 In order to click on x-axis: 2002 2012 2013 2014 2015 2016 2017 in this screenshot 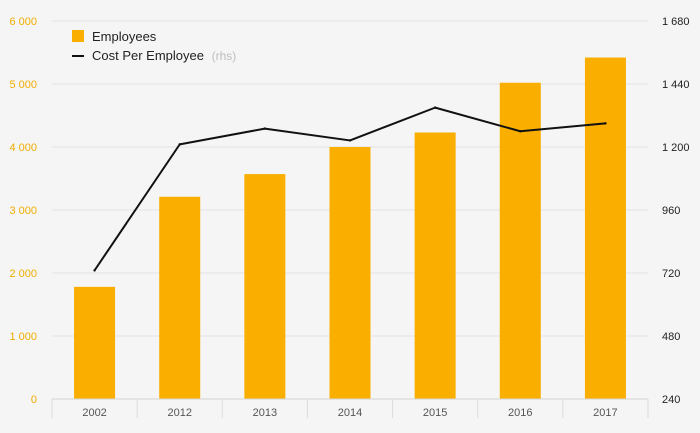, I will do `click(350, 408)`.